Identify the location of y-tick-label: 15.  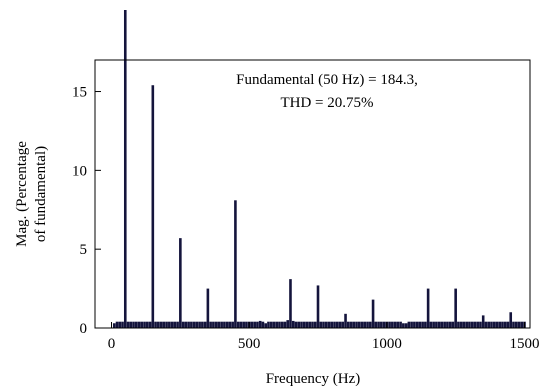
(79, 93).